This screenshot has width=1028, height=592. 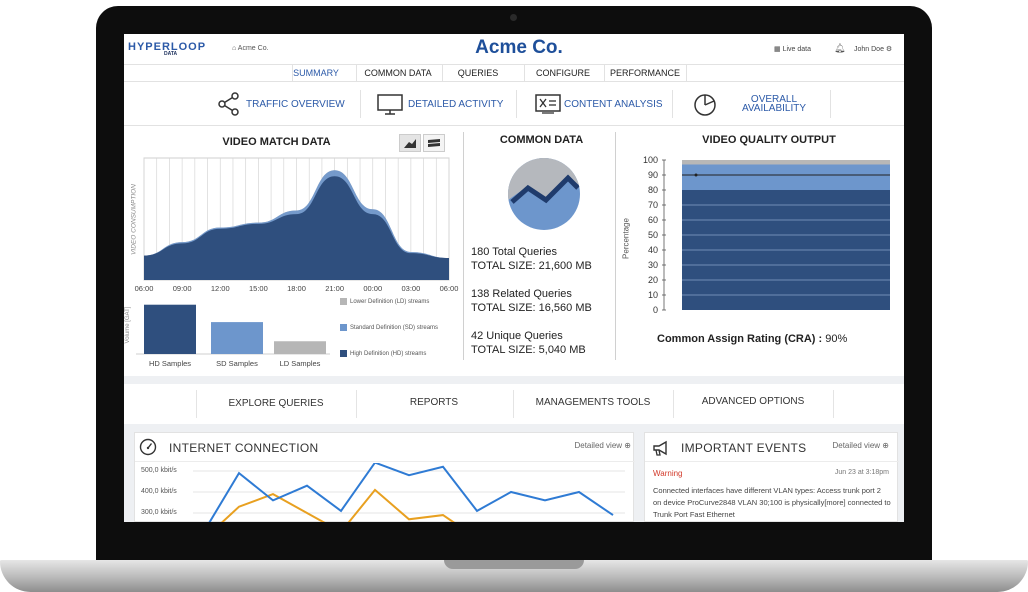 What do you see at coordinates (626, 445) in the screenshot?
I see `plus-circle-icon: ⊕` at bounding box center [626, 445].